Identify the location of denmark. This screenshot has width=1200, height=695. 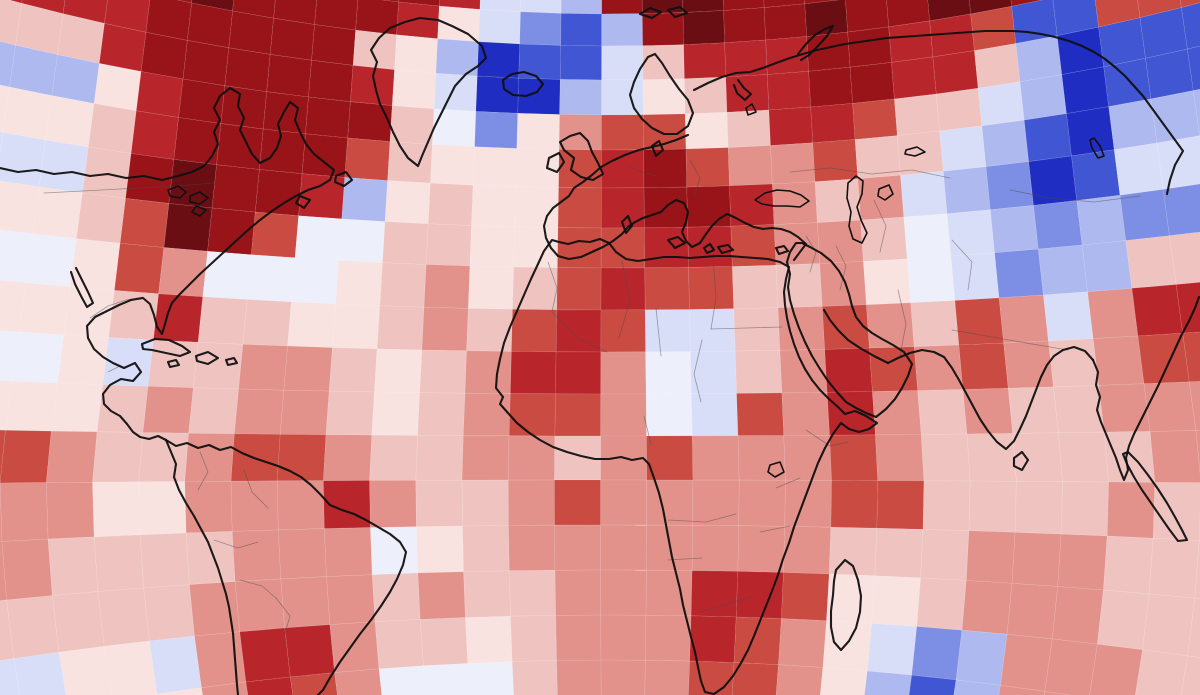
(657, 148).